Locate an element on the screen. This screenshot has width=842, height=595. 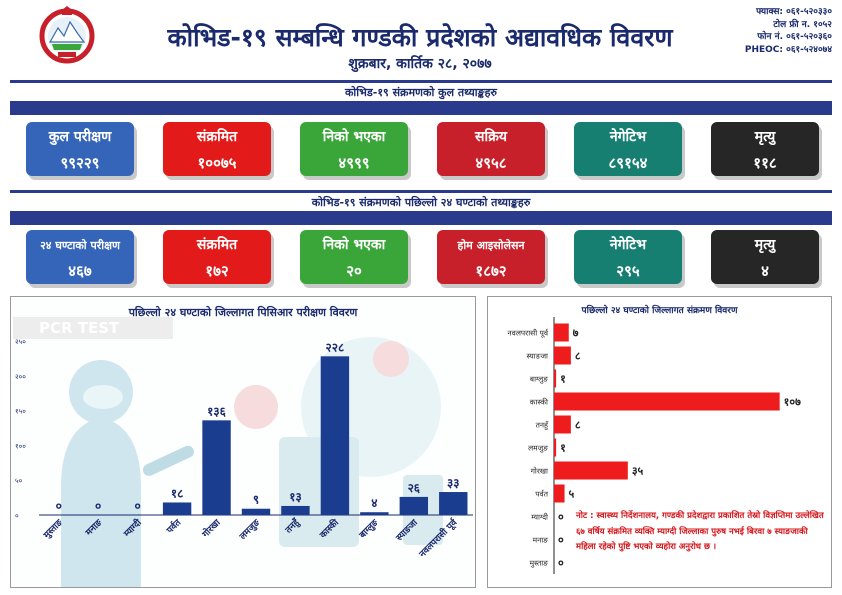
y-tick-label: २५० is located at coordinates (20, 342).